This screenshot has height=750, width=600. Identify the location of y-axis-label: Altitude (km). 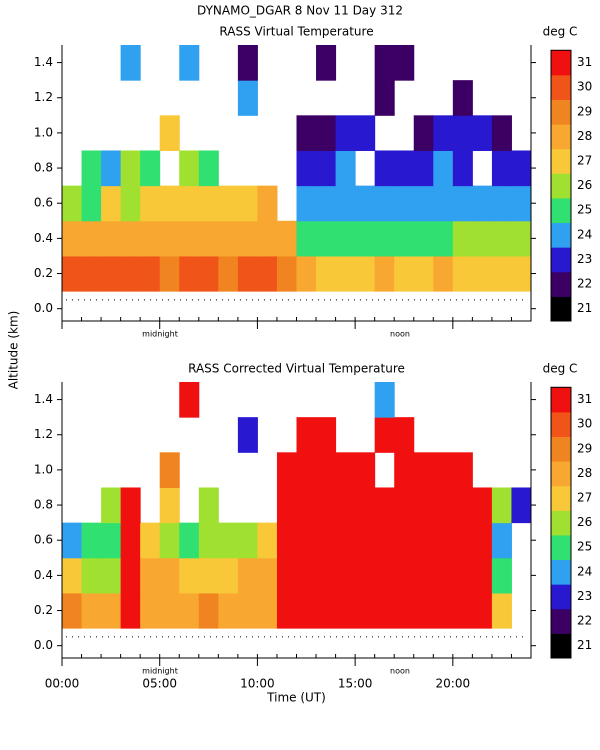
(14, 350).